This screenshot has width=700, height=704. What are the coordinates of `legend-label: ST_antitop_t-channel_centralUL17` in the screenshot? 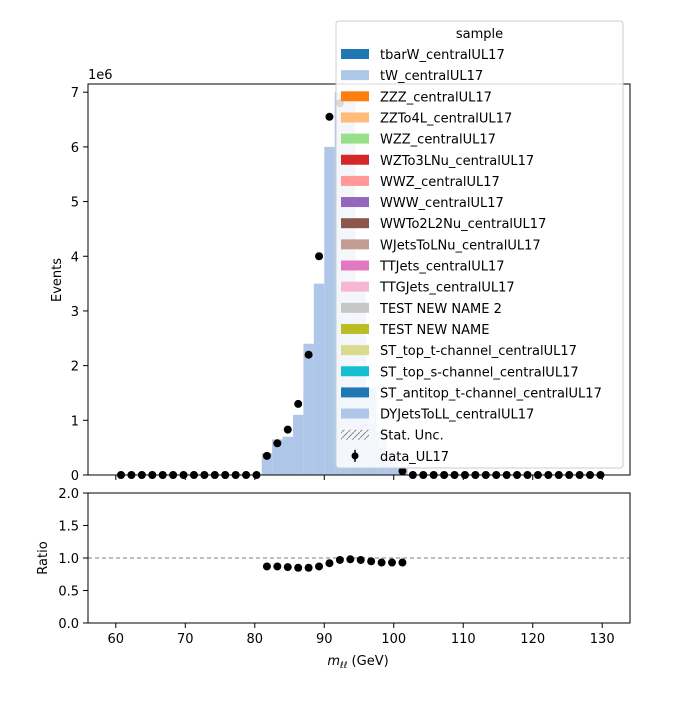 It's located at (491, 393).